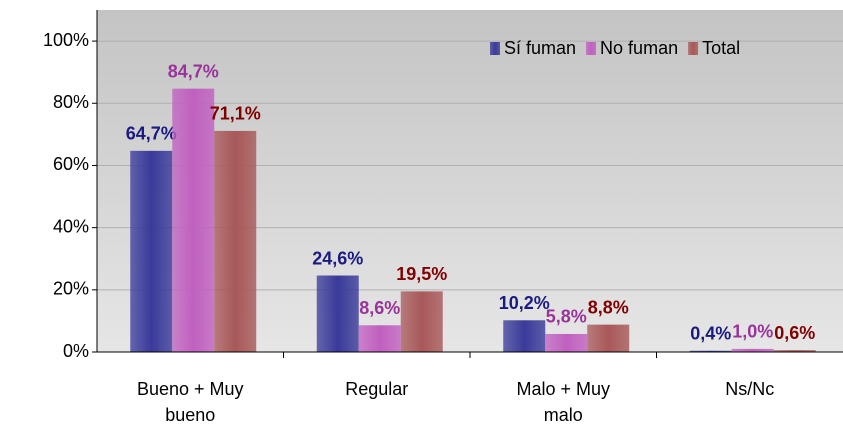 The height and width of the screenshot is (430, 843). What do you see at coordinates (337, 258) in the screenshot?
I see `value-label: 24,6%` at bounding box center [337, 258].